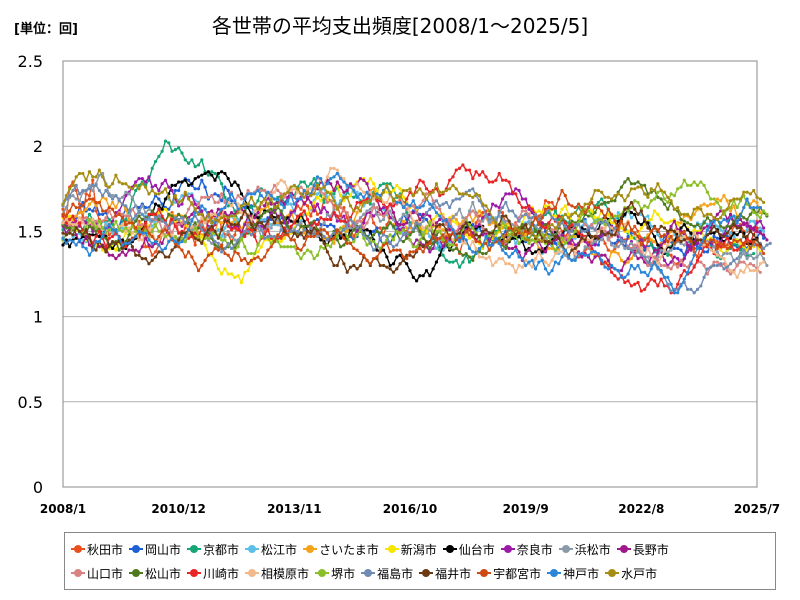 The image size is (800, 600). What do you see at coordinates (631, 573) in the screenshot?
I see `legend-item: 水戸市` at bounding box center [631, 573].